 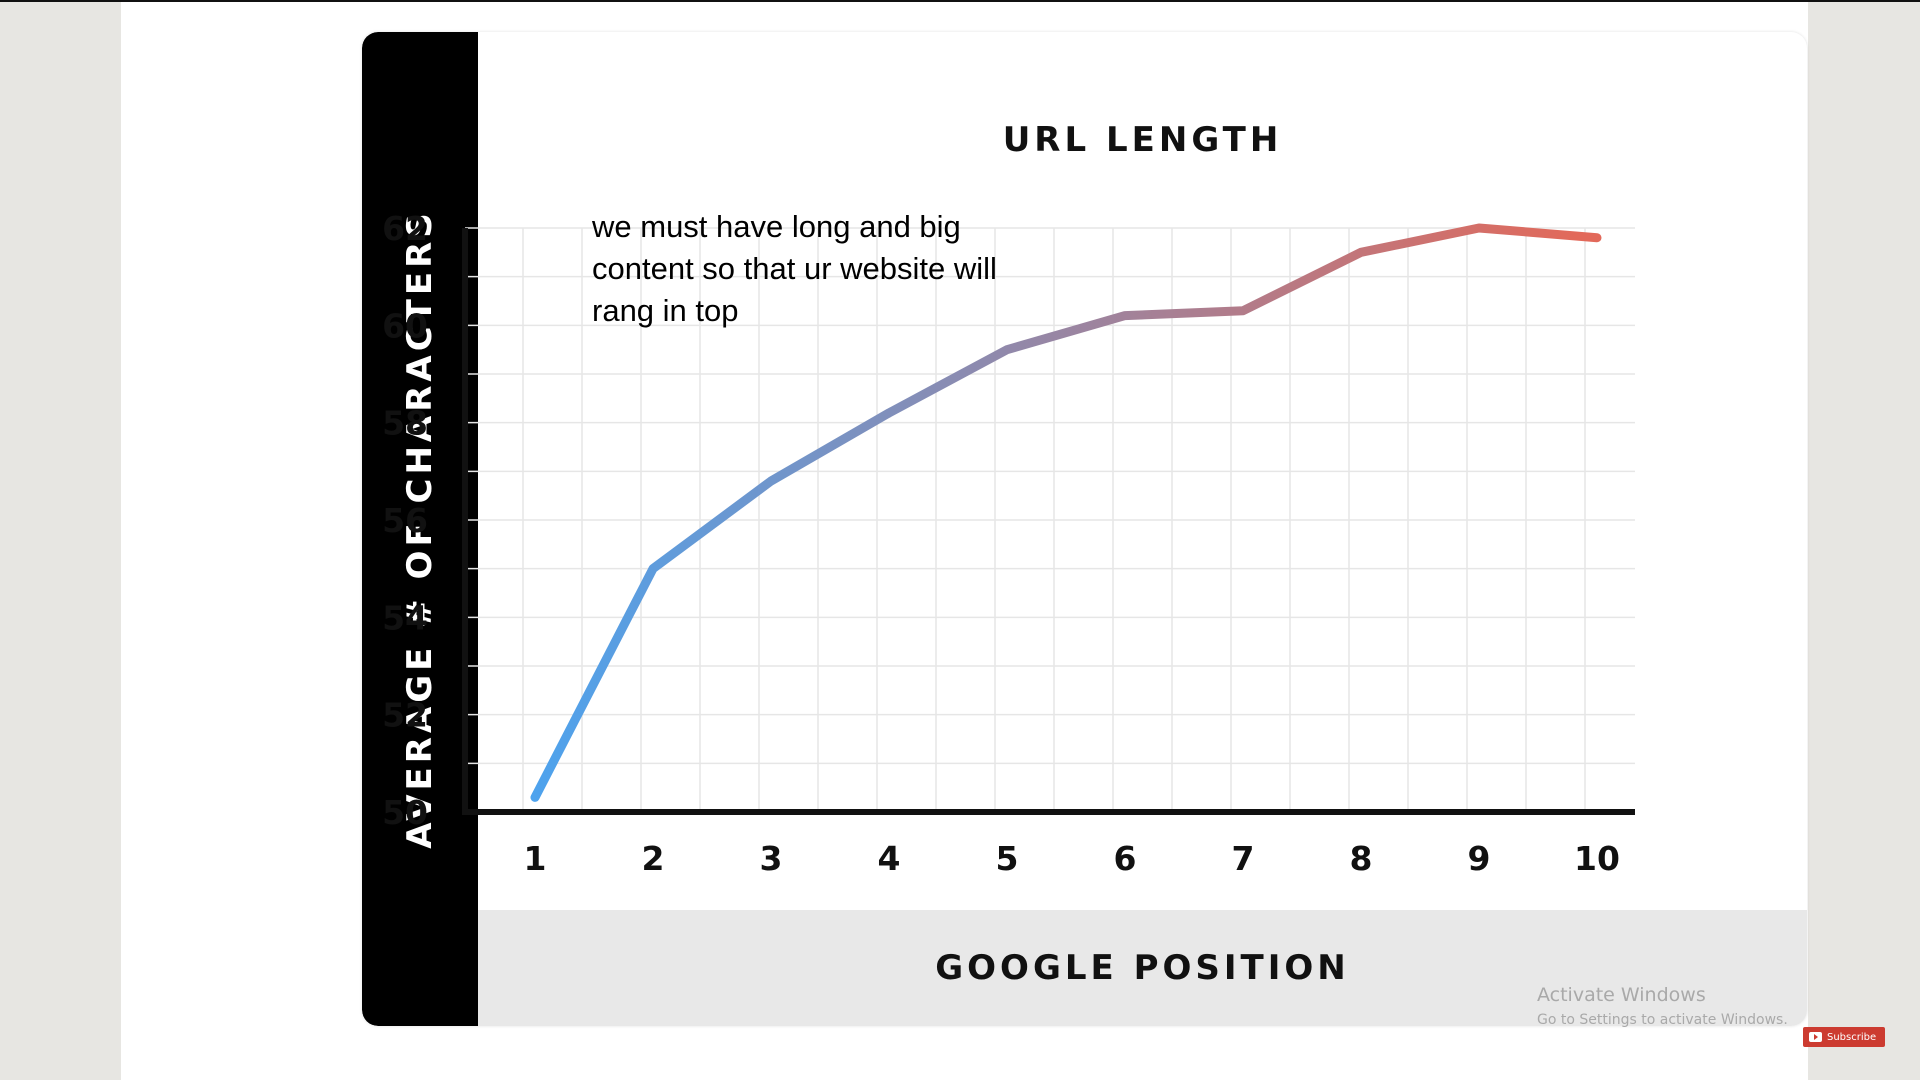 What do you see at coordinates (771, 858) in the screenshot?
I see `x-tick-label: 3` at bounding box center [771, 858].